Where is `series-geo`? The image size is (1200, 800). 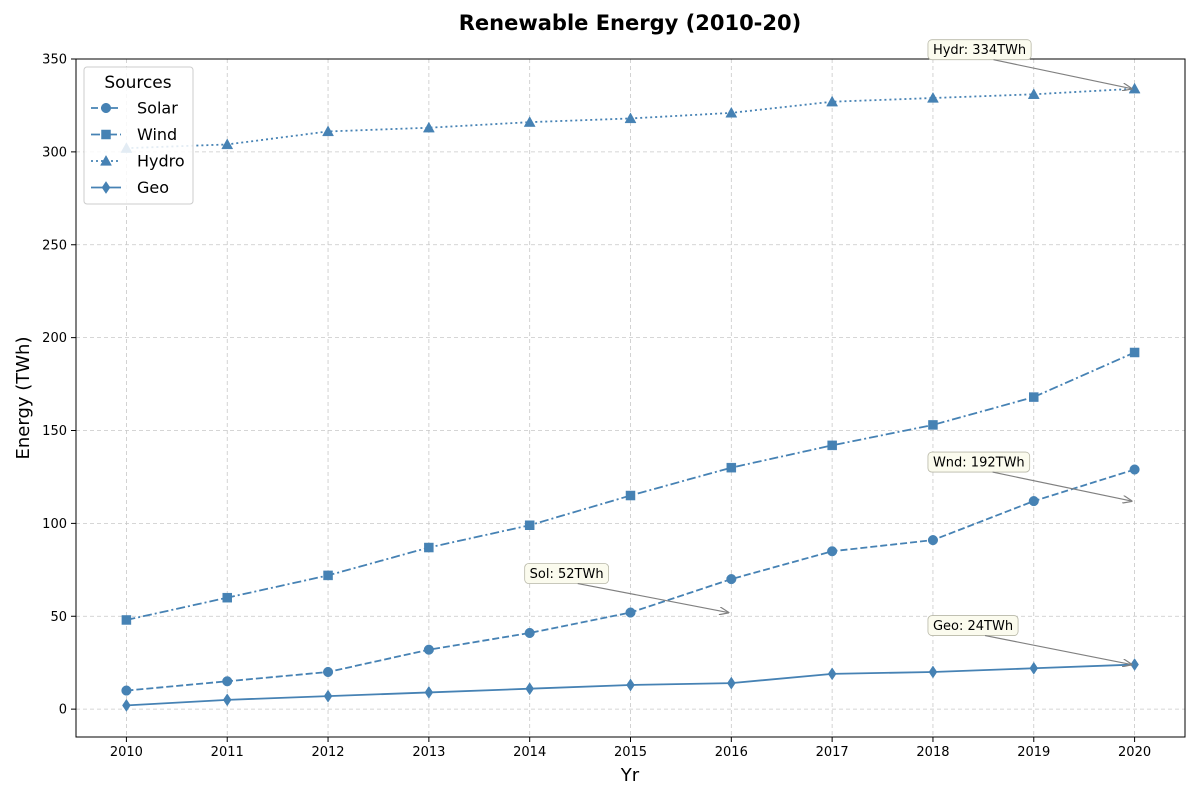
series-geo is located at coordinates (630, 685).